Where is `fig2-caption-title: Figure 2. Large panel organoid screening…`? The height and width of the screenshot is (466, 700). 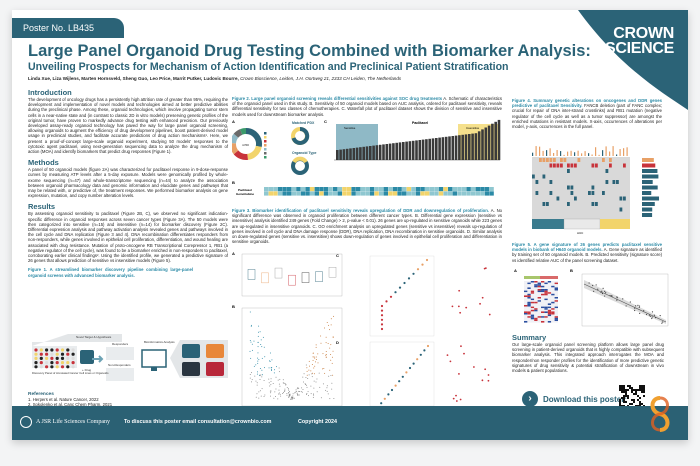 fig2-caption-title: Figure 2. Large panel organoid screening… is located at coordinates (337, 98).